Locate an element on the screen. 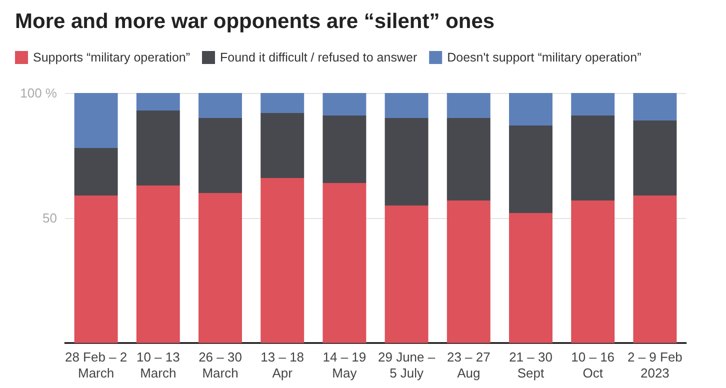 This screenshot has height=388, width=726. x-tick-label: 23 – 27 Aug is located at coordinates (468, 365).